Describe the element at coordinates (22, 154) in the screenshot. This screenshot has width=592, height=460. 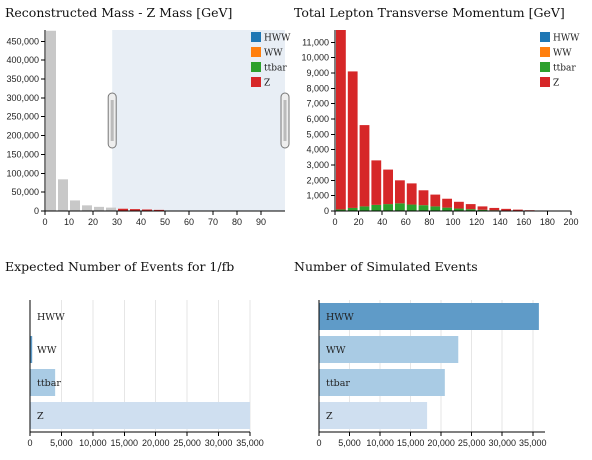
I see `y-tick-label: 150,000` at that location.